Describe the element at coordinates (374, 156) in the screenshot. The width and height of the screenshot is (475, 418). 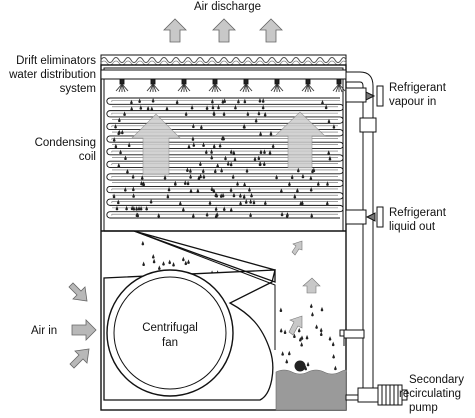
I see `refrigerant-connections` at that location.